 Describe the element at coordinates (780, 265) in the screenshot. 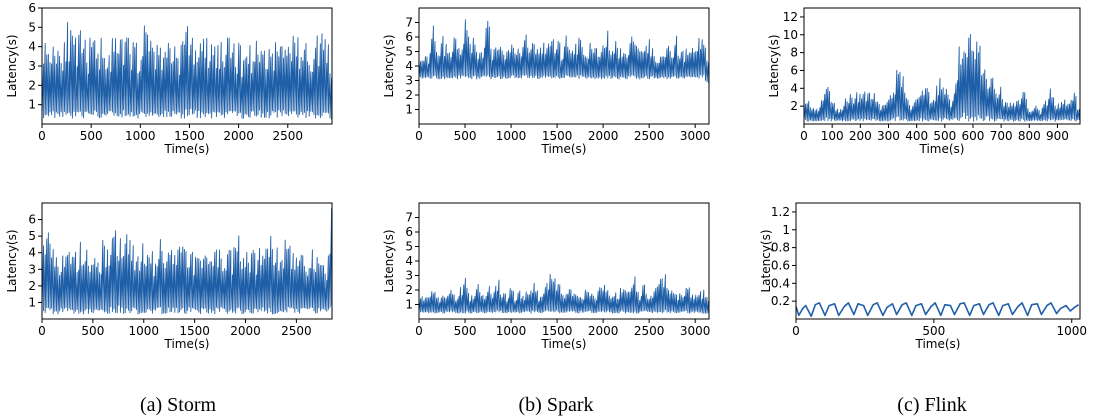

I see `y-tick-label: 0.6` at that location.